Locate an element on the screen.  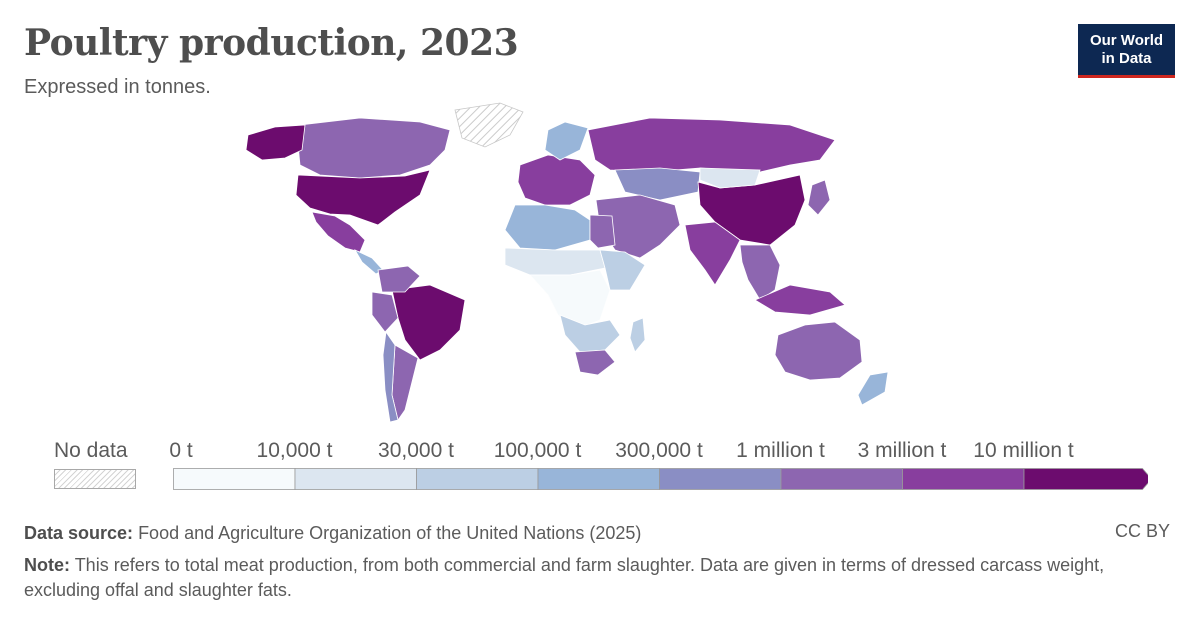
country-south-africa is located at coordinates (595, 362).